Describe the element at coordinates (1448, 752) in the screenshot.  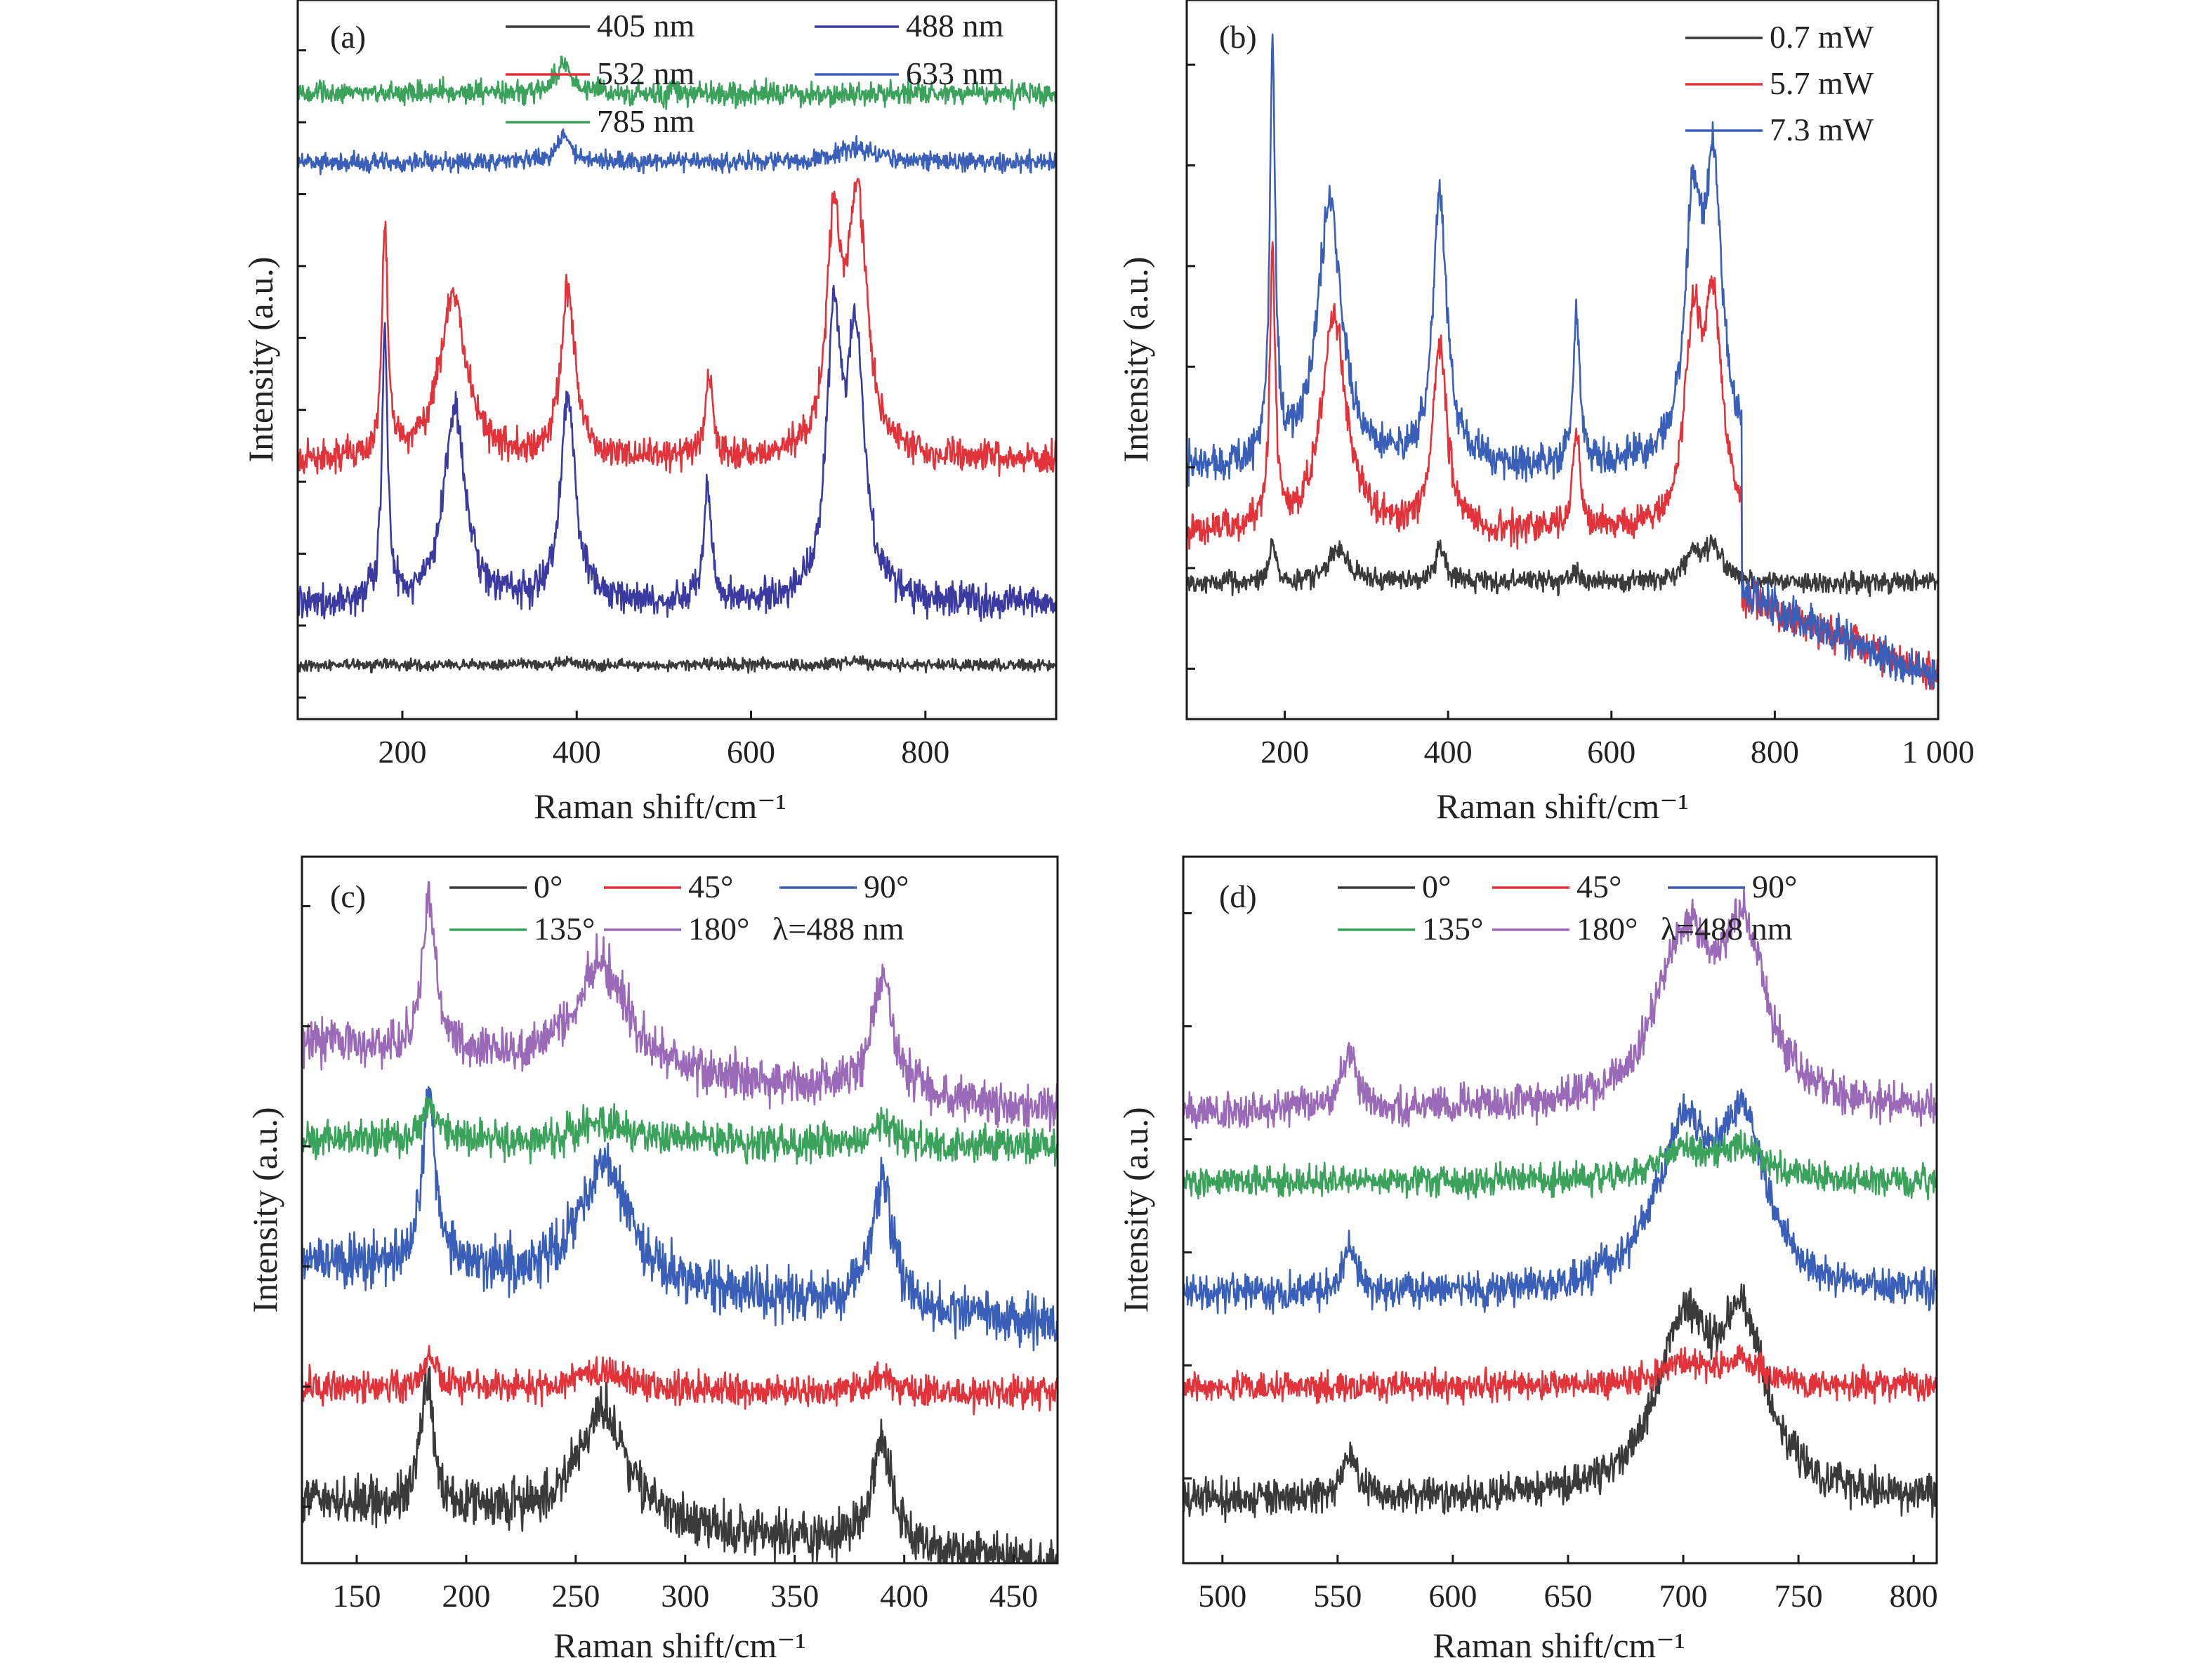
I see `panel-b-xtick-label: 400` at that location.